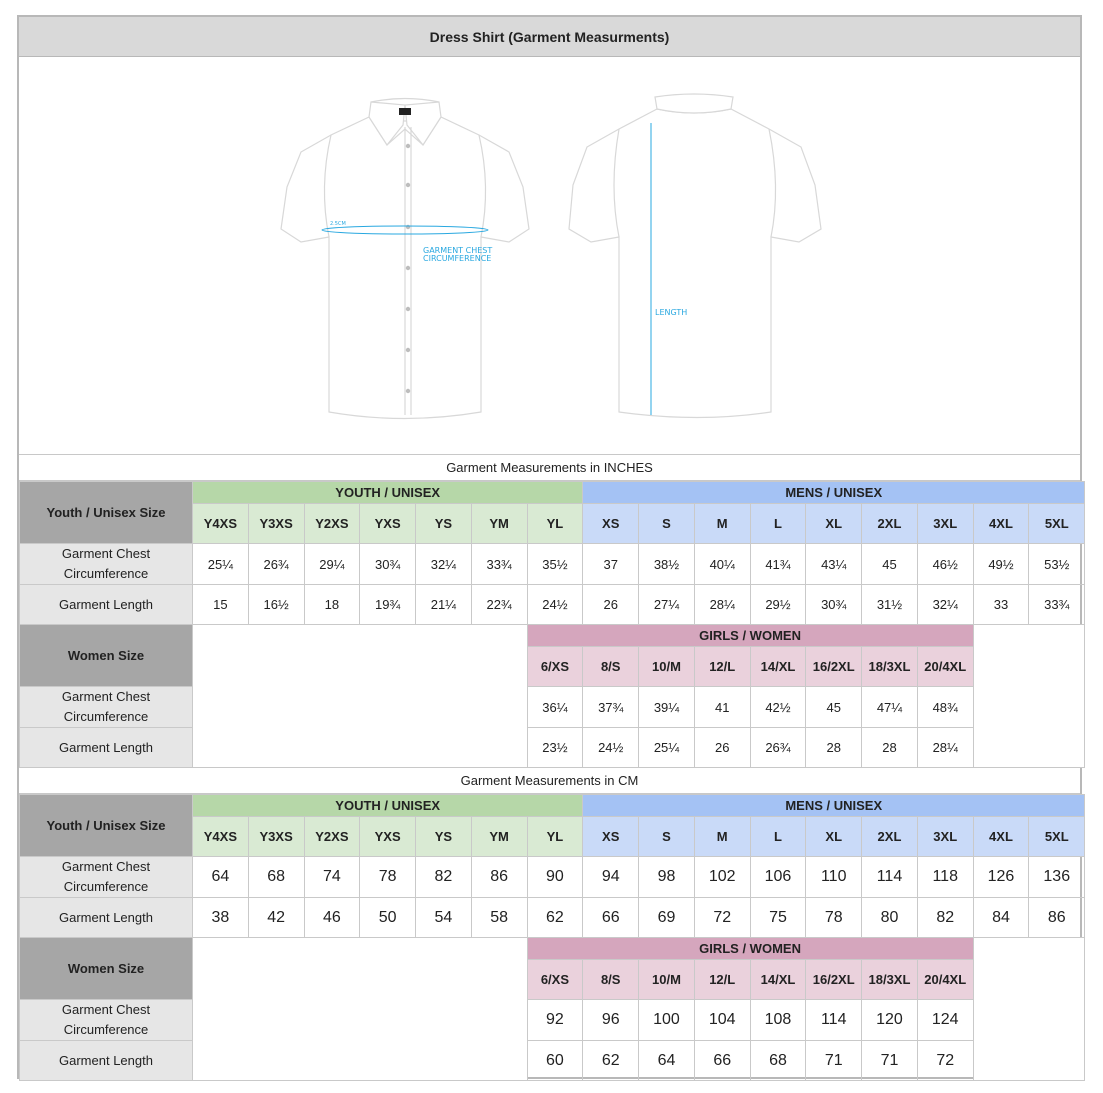 Image resolution: width=1103 pixels, height=1093 pixels. What do you see at coordinates (889, 979) in the screenshot?
I see `women-size-cell: 18/3XL` at bounding box center [889, 979].